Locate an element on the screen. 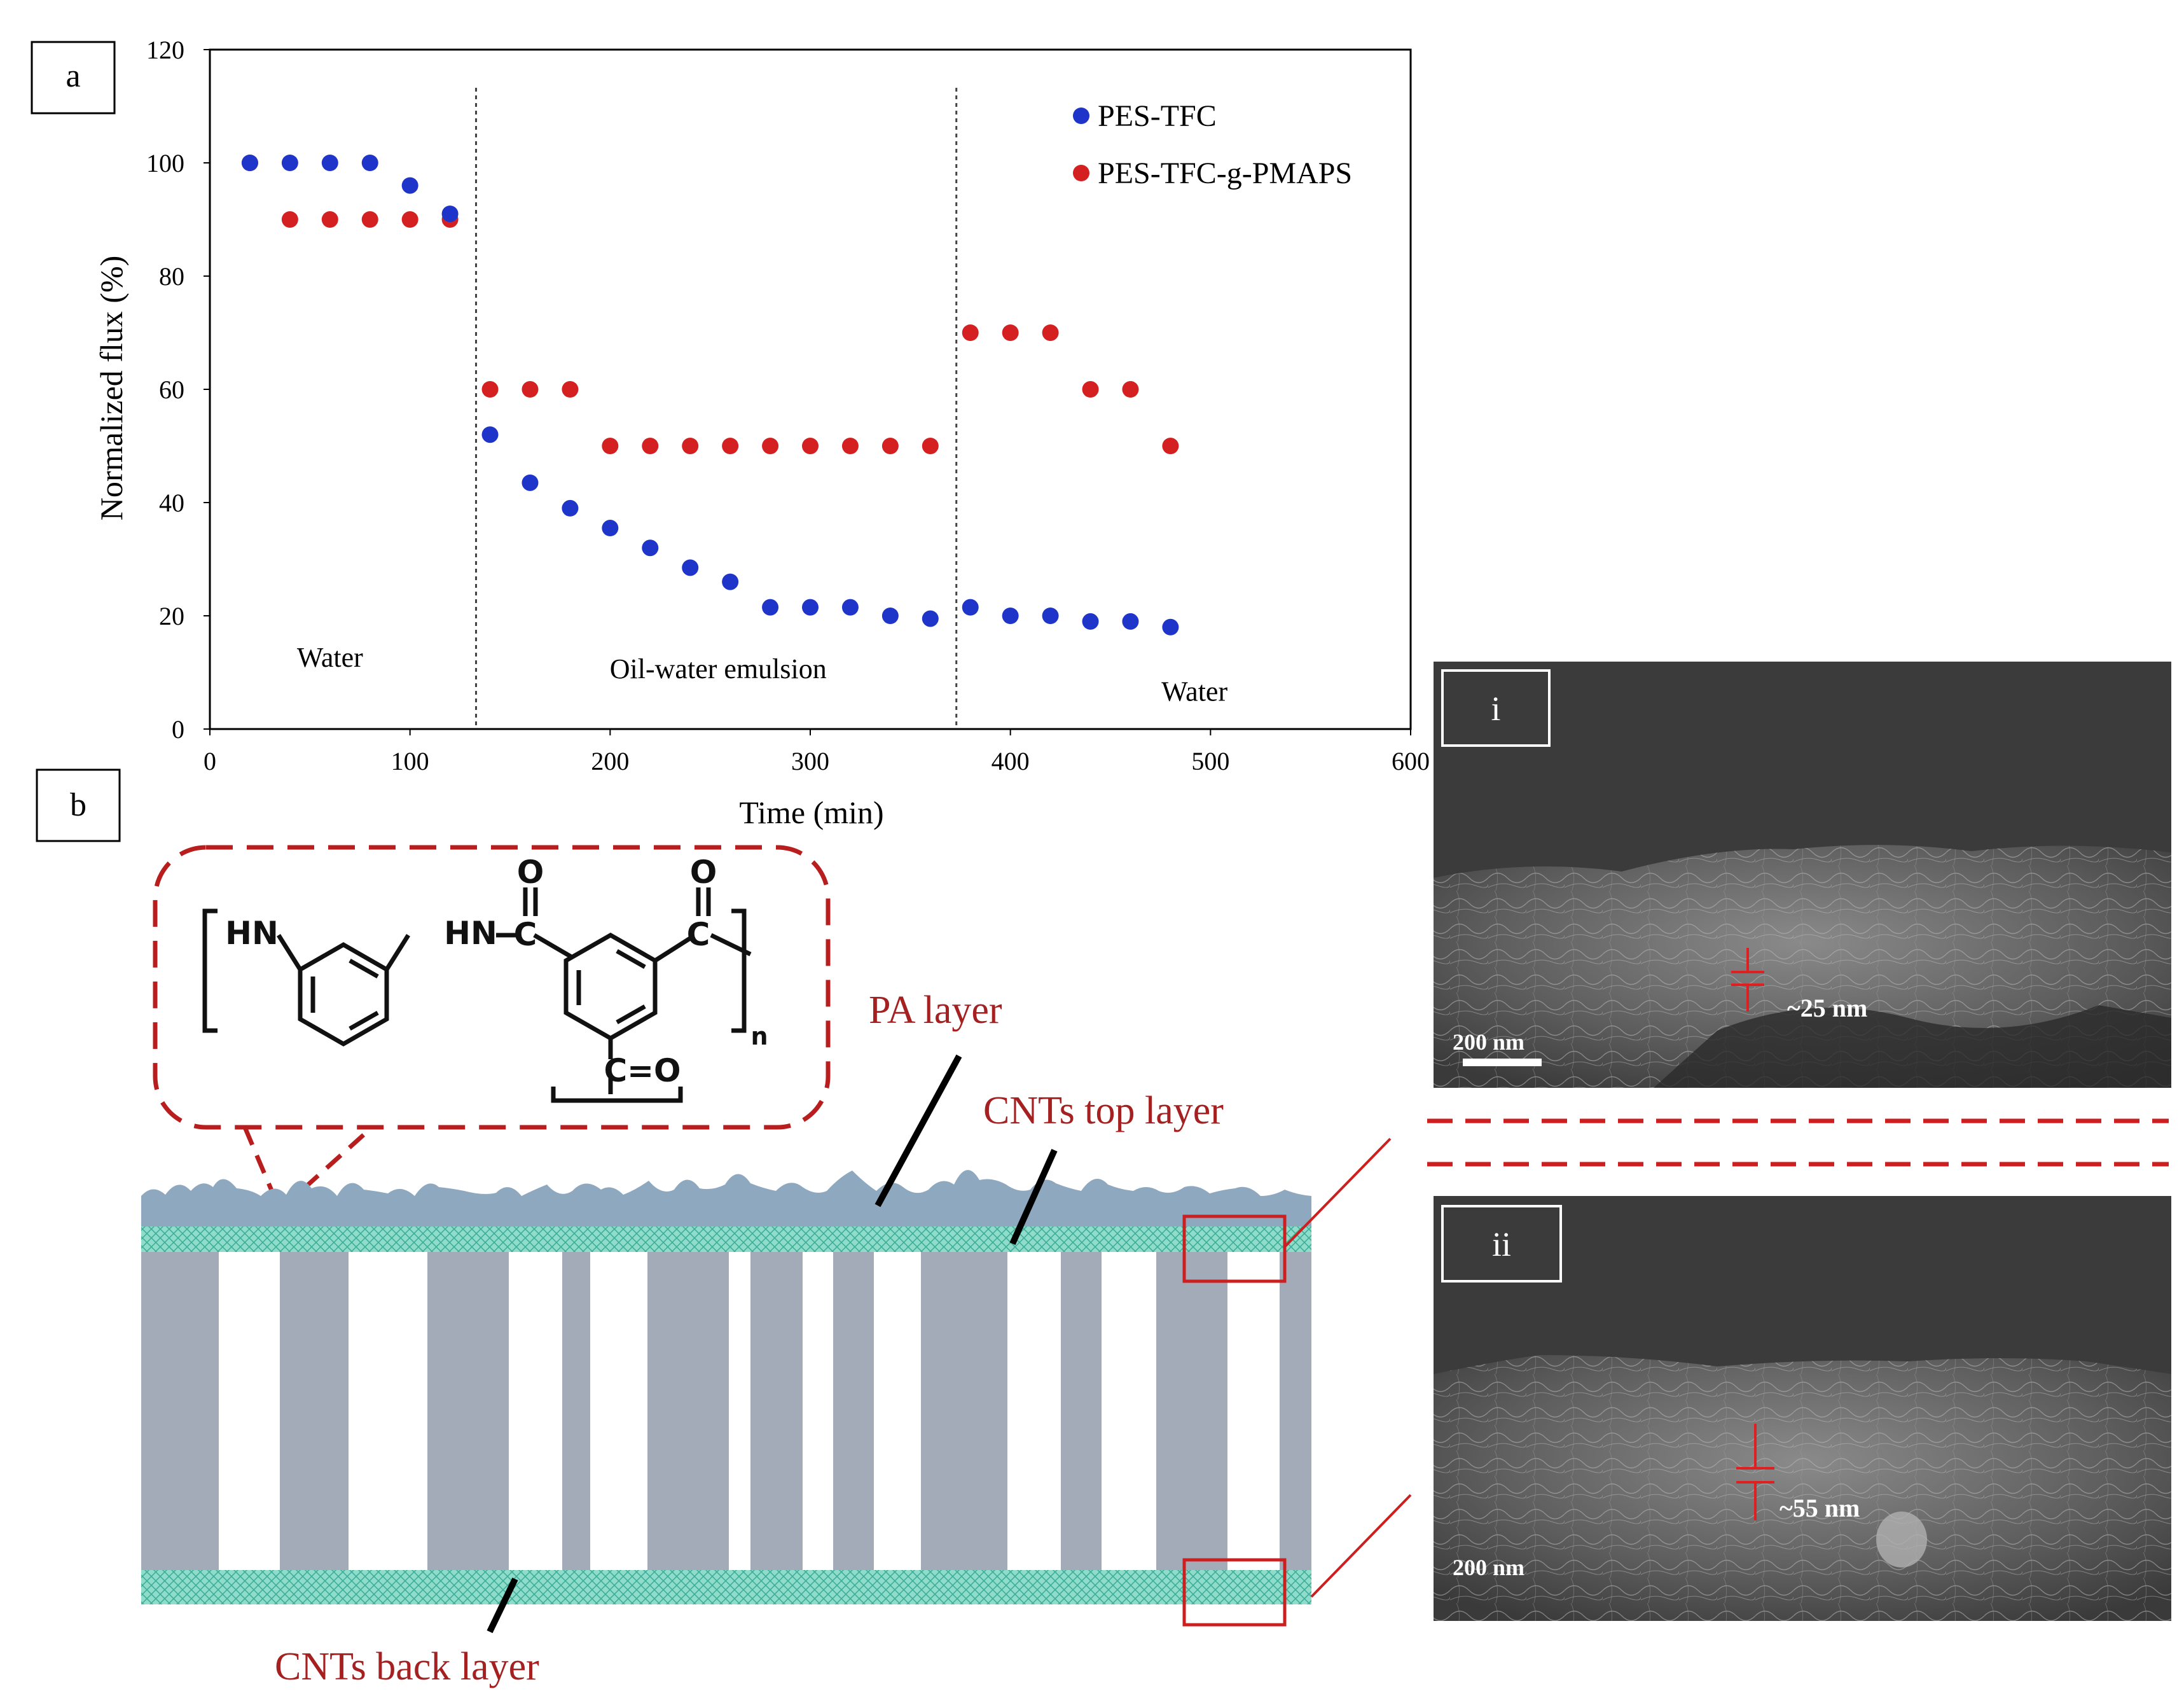  cnt-top-pointer is located at coordinates (1033, 1197).